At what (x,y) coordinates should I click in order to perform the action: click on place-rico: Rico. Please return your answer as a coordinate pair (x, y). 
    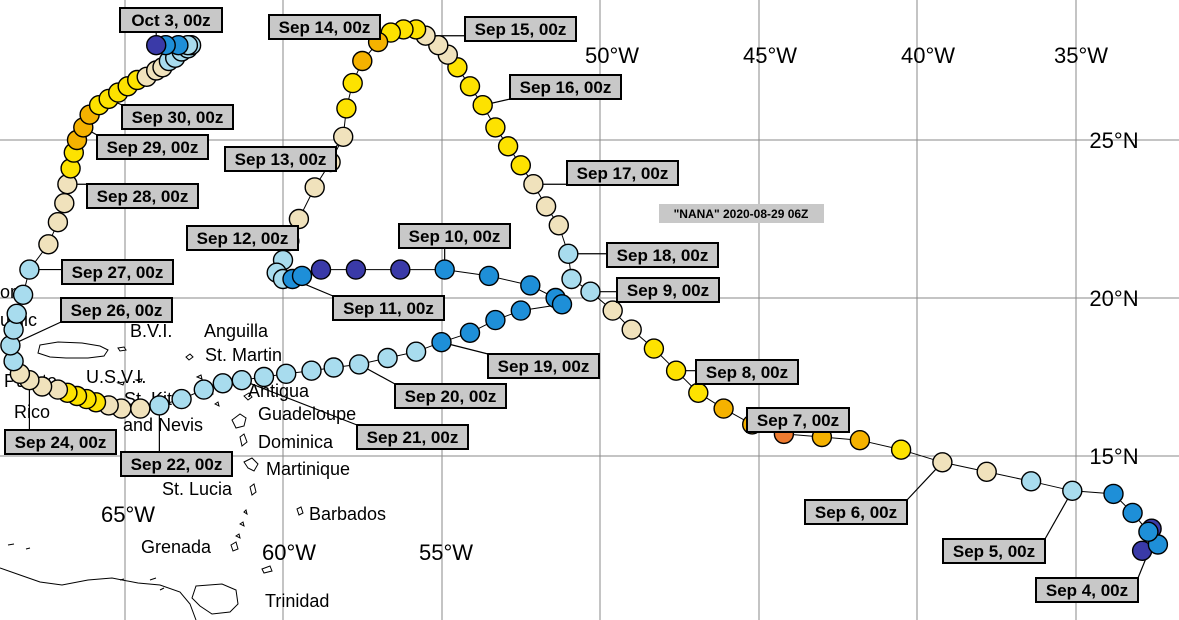
    Looking at the image, I should click on (32, 412).